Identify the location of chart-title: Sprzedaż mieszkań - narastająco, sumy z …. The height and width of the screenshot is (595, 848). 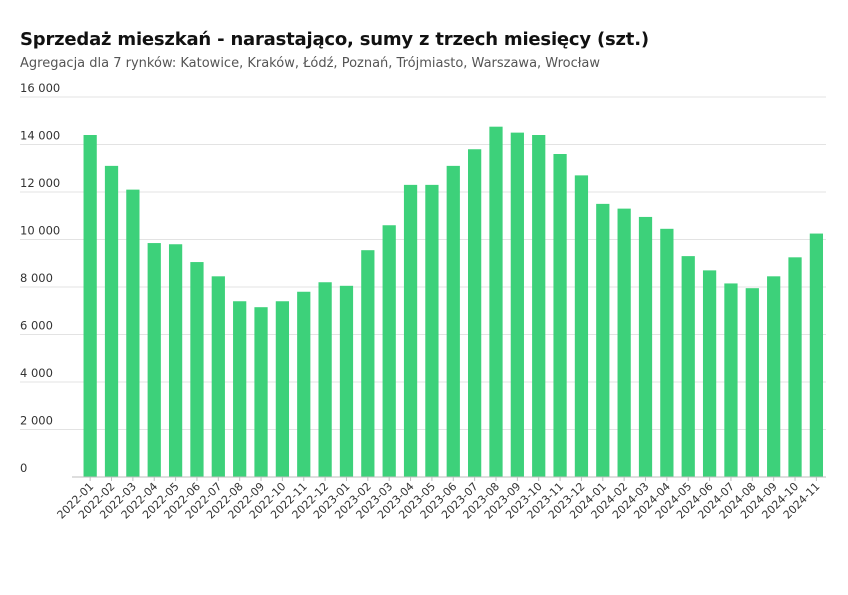
(334, 39).